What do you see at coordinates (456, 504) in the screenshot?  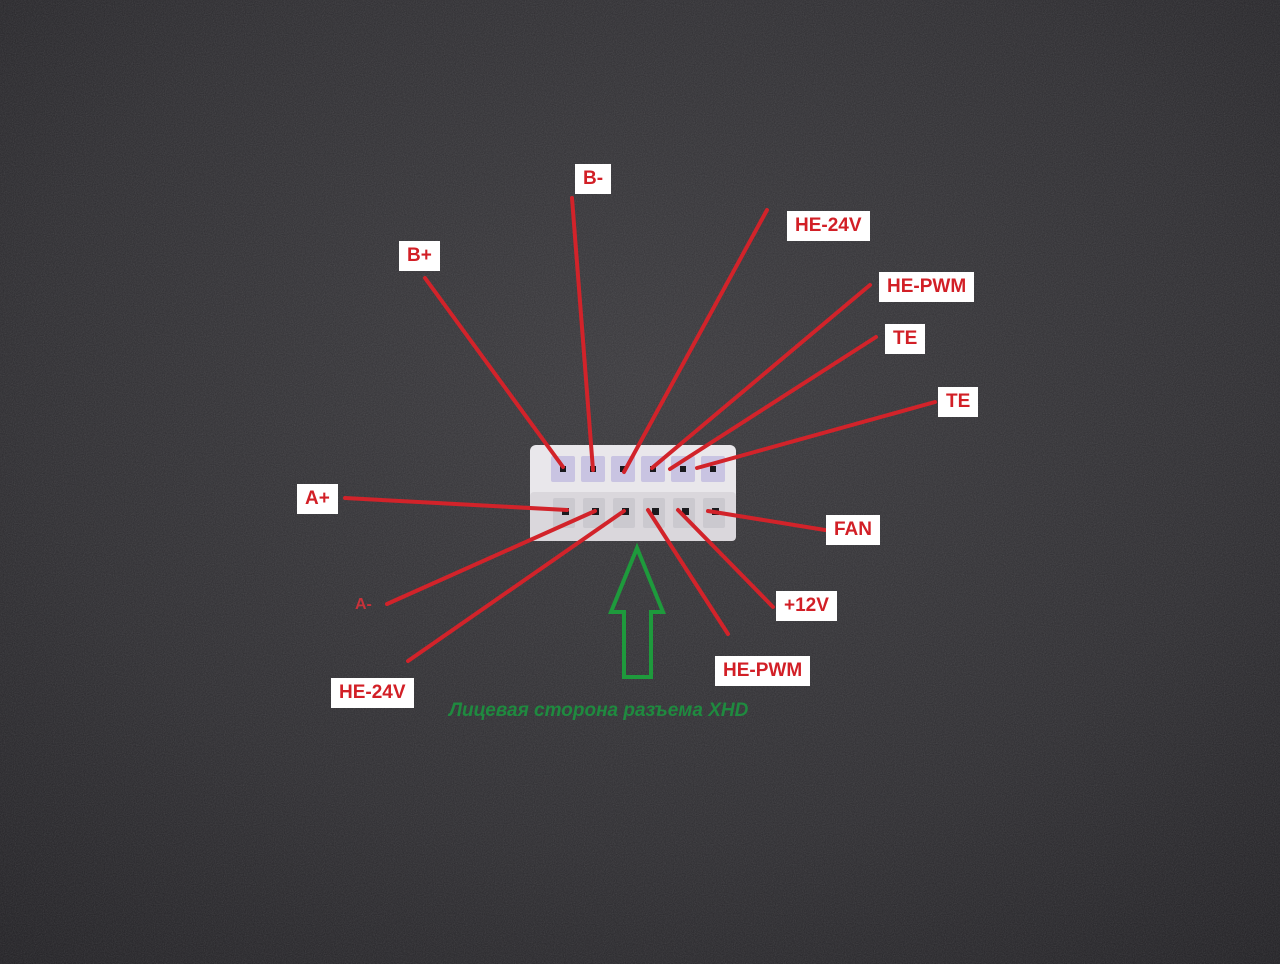 I see `leader-line-a-plus` at bounding box center [456, 504].